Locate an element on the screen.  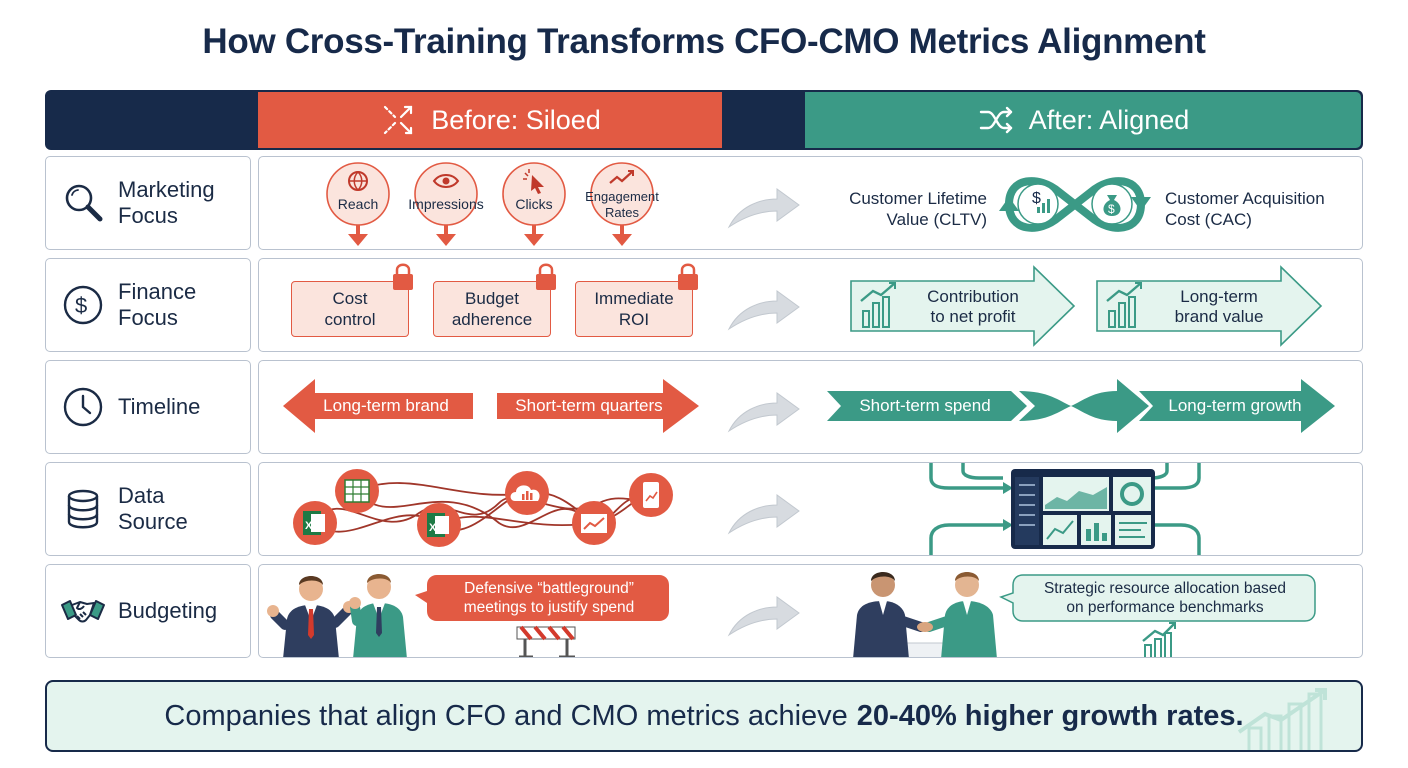
row-label-text: Finance Focus is located at coordinates (157, 304).